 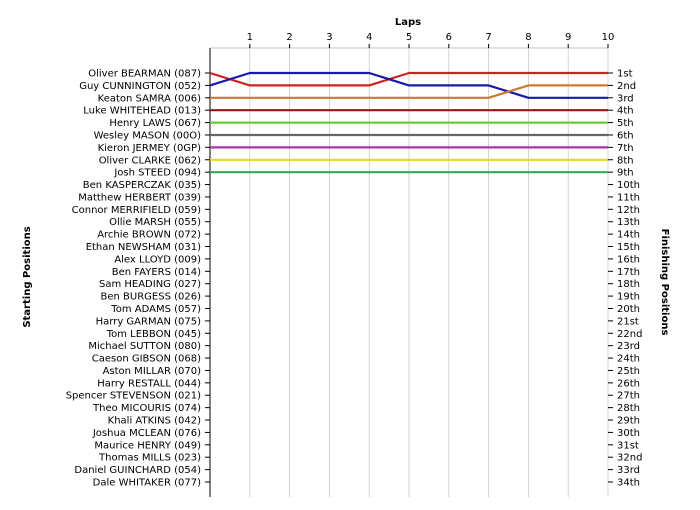 I want to click on lap-tick-label: 9, so click(x=568, y=37).